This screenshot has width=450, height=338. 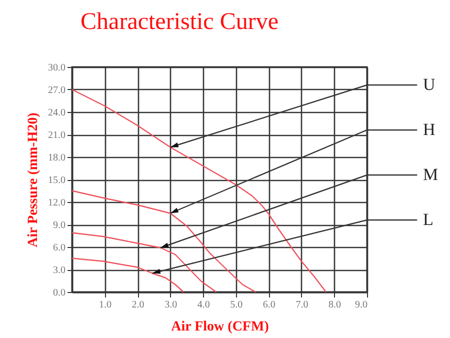 I want to click on y-tick-label: 24.0, so click(x=57, y=113).